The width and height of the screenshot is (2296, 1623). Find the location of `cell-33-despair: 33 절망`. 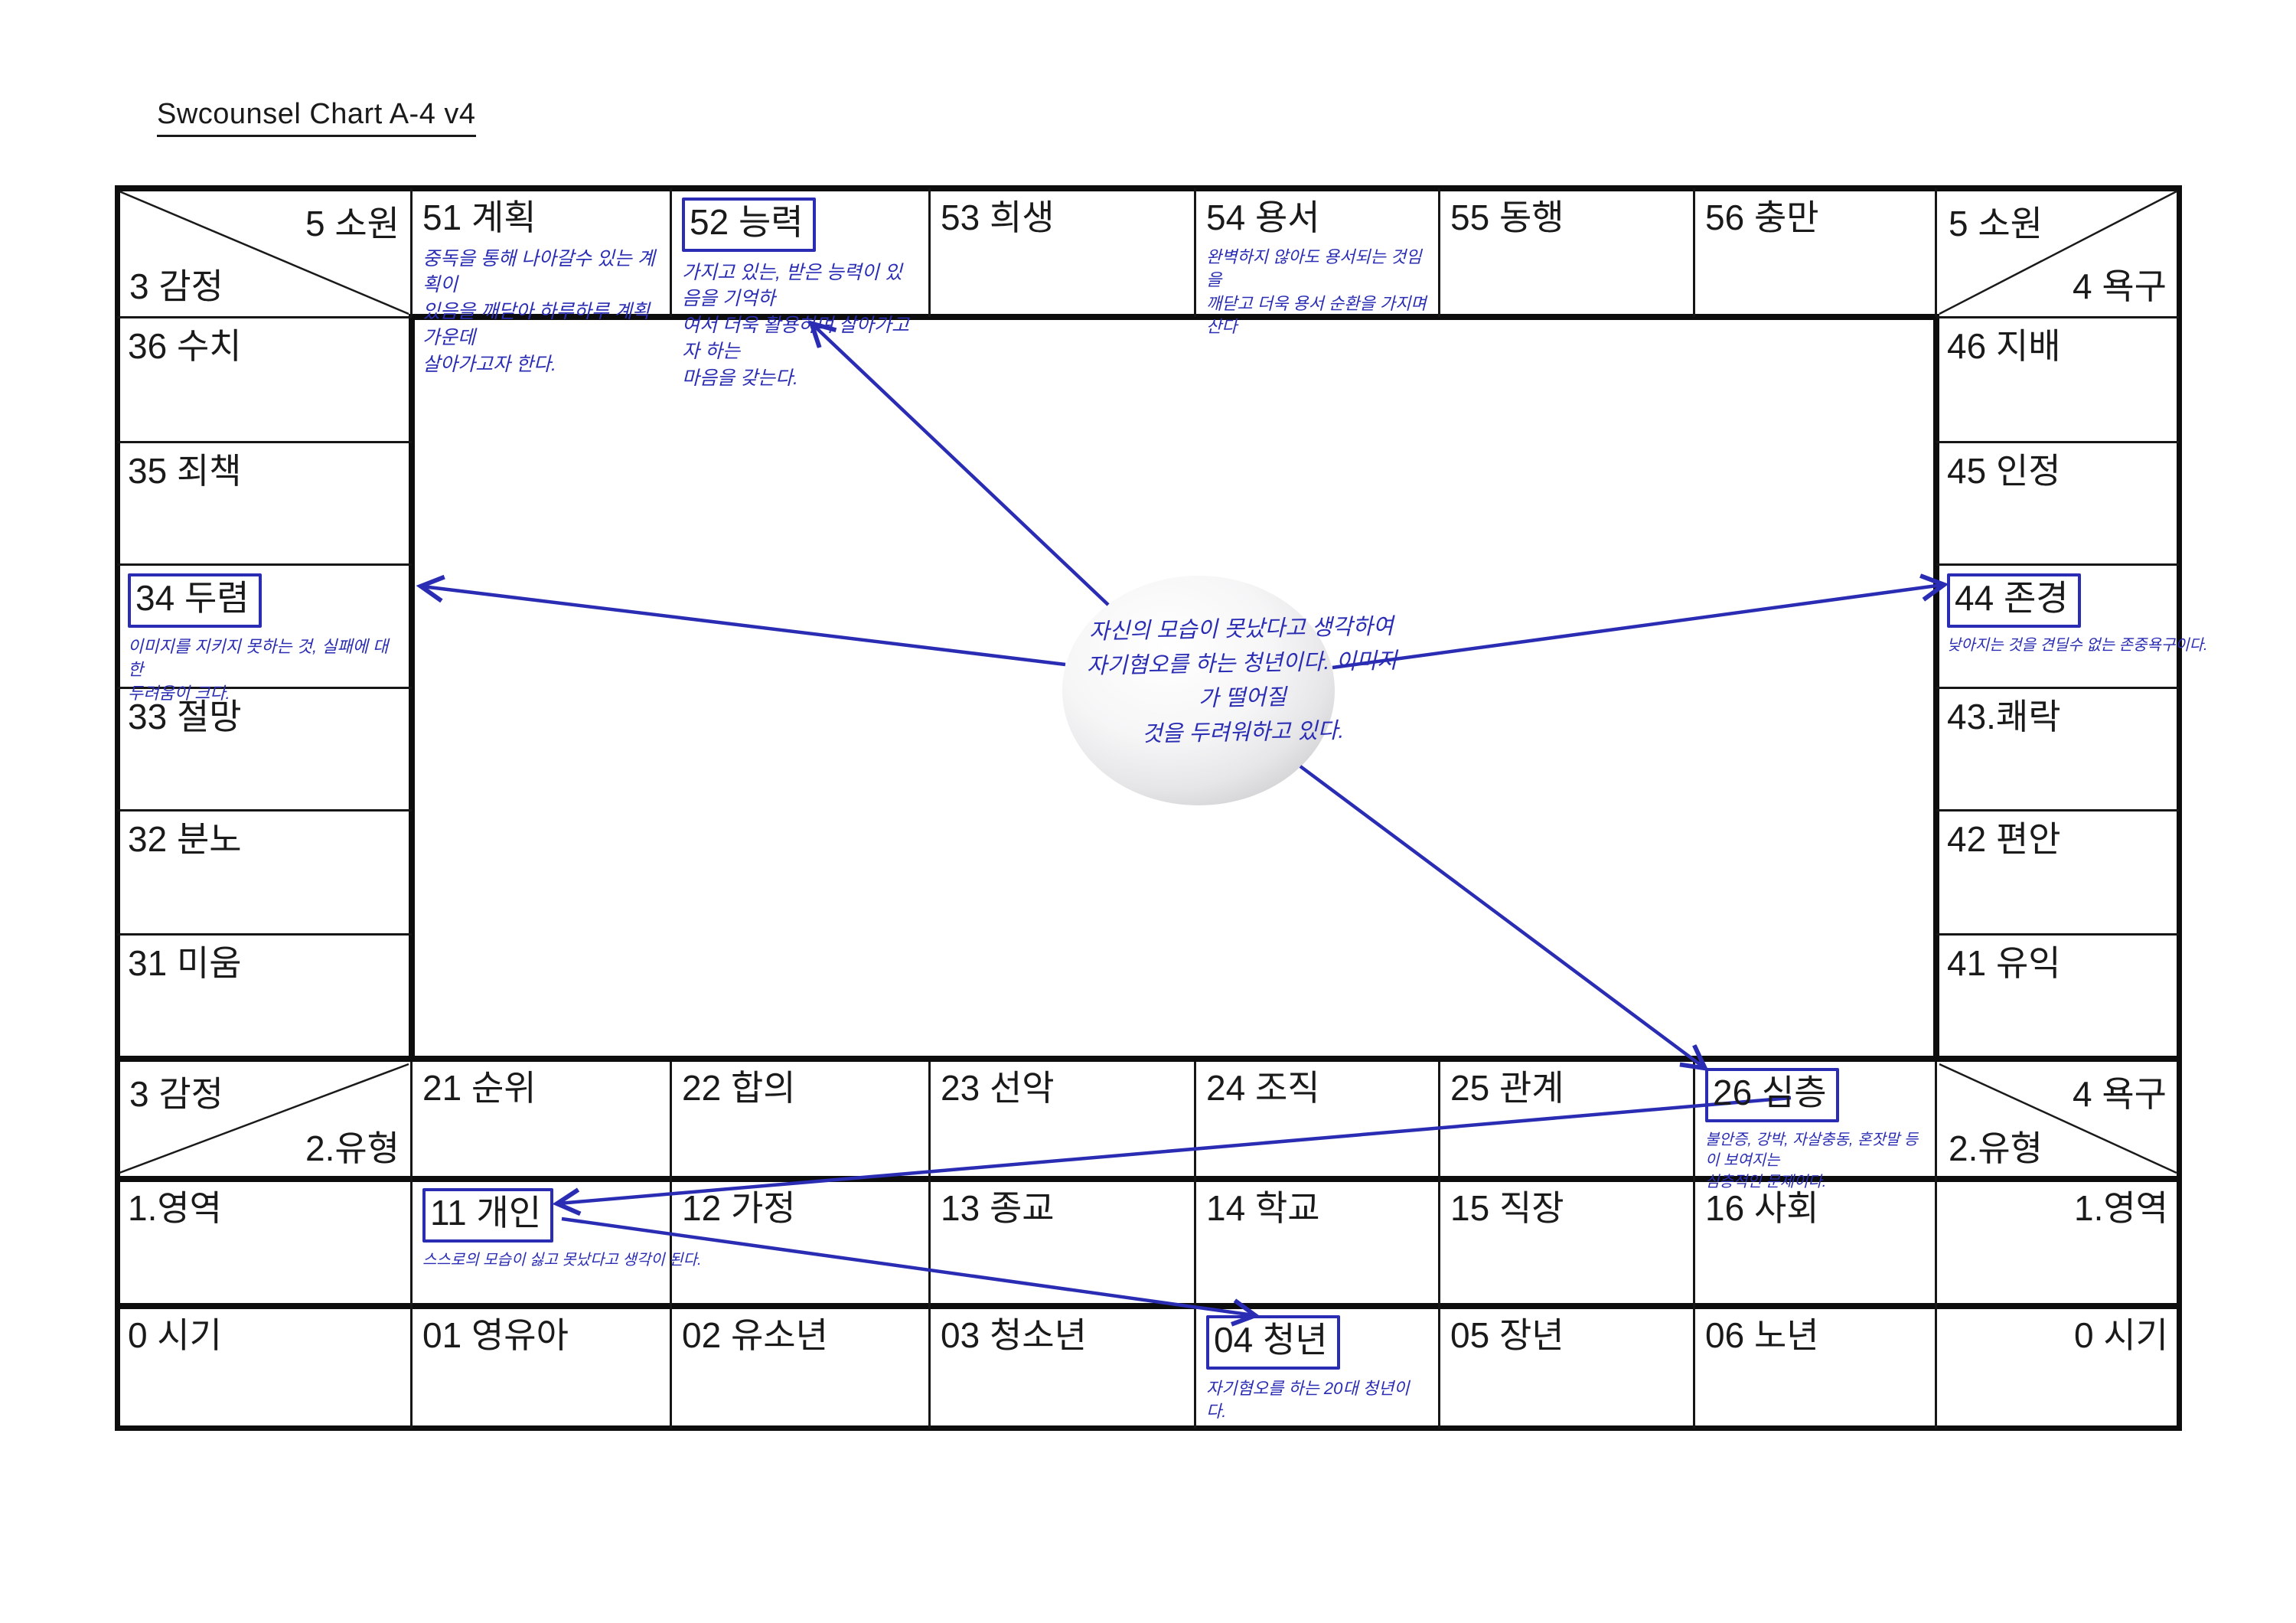

cell-33-despair: 33 절망 is located at coordinates (264, 748).